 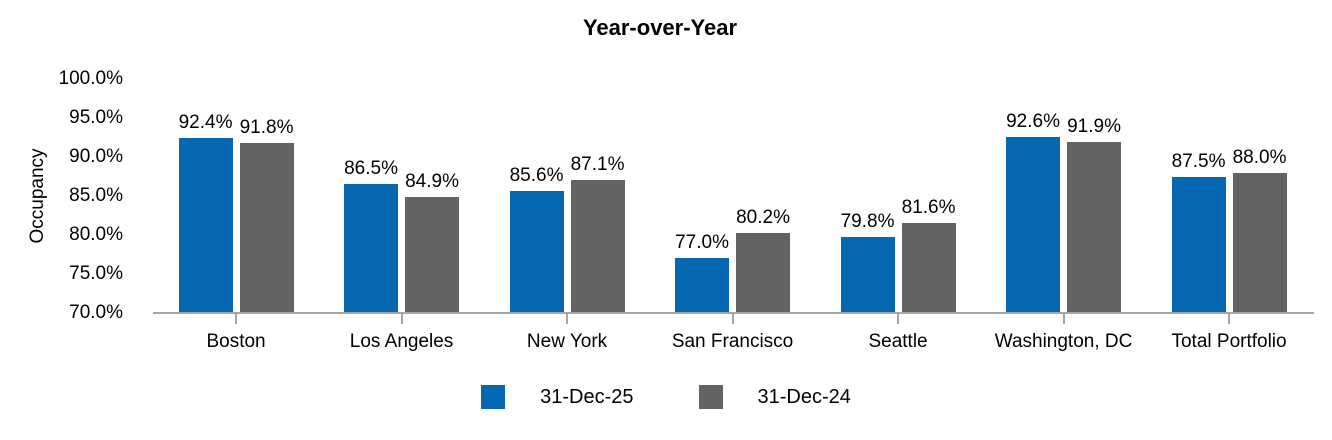 What do you see at coordinates (567, 341) in the screenshot?
I see `category-label: New York` at bounding box center [567, 341].